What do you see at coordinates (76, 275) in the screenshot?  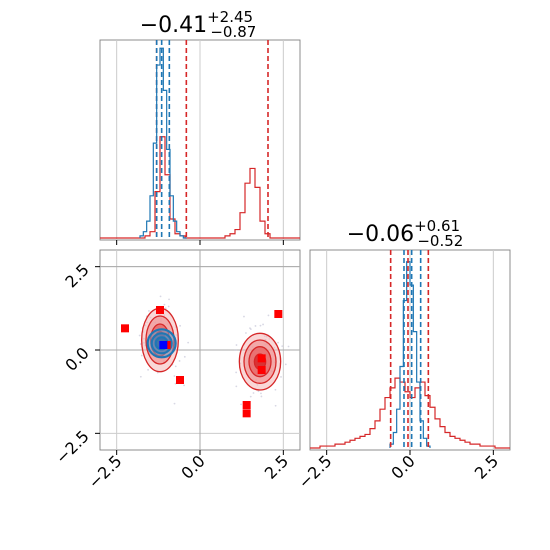 I see `y-tick-label: 2.5` at bounding box center [76, 275].